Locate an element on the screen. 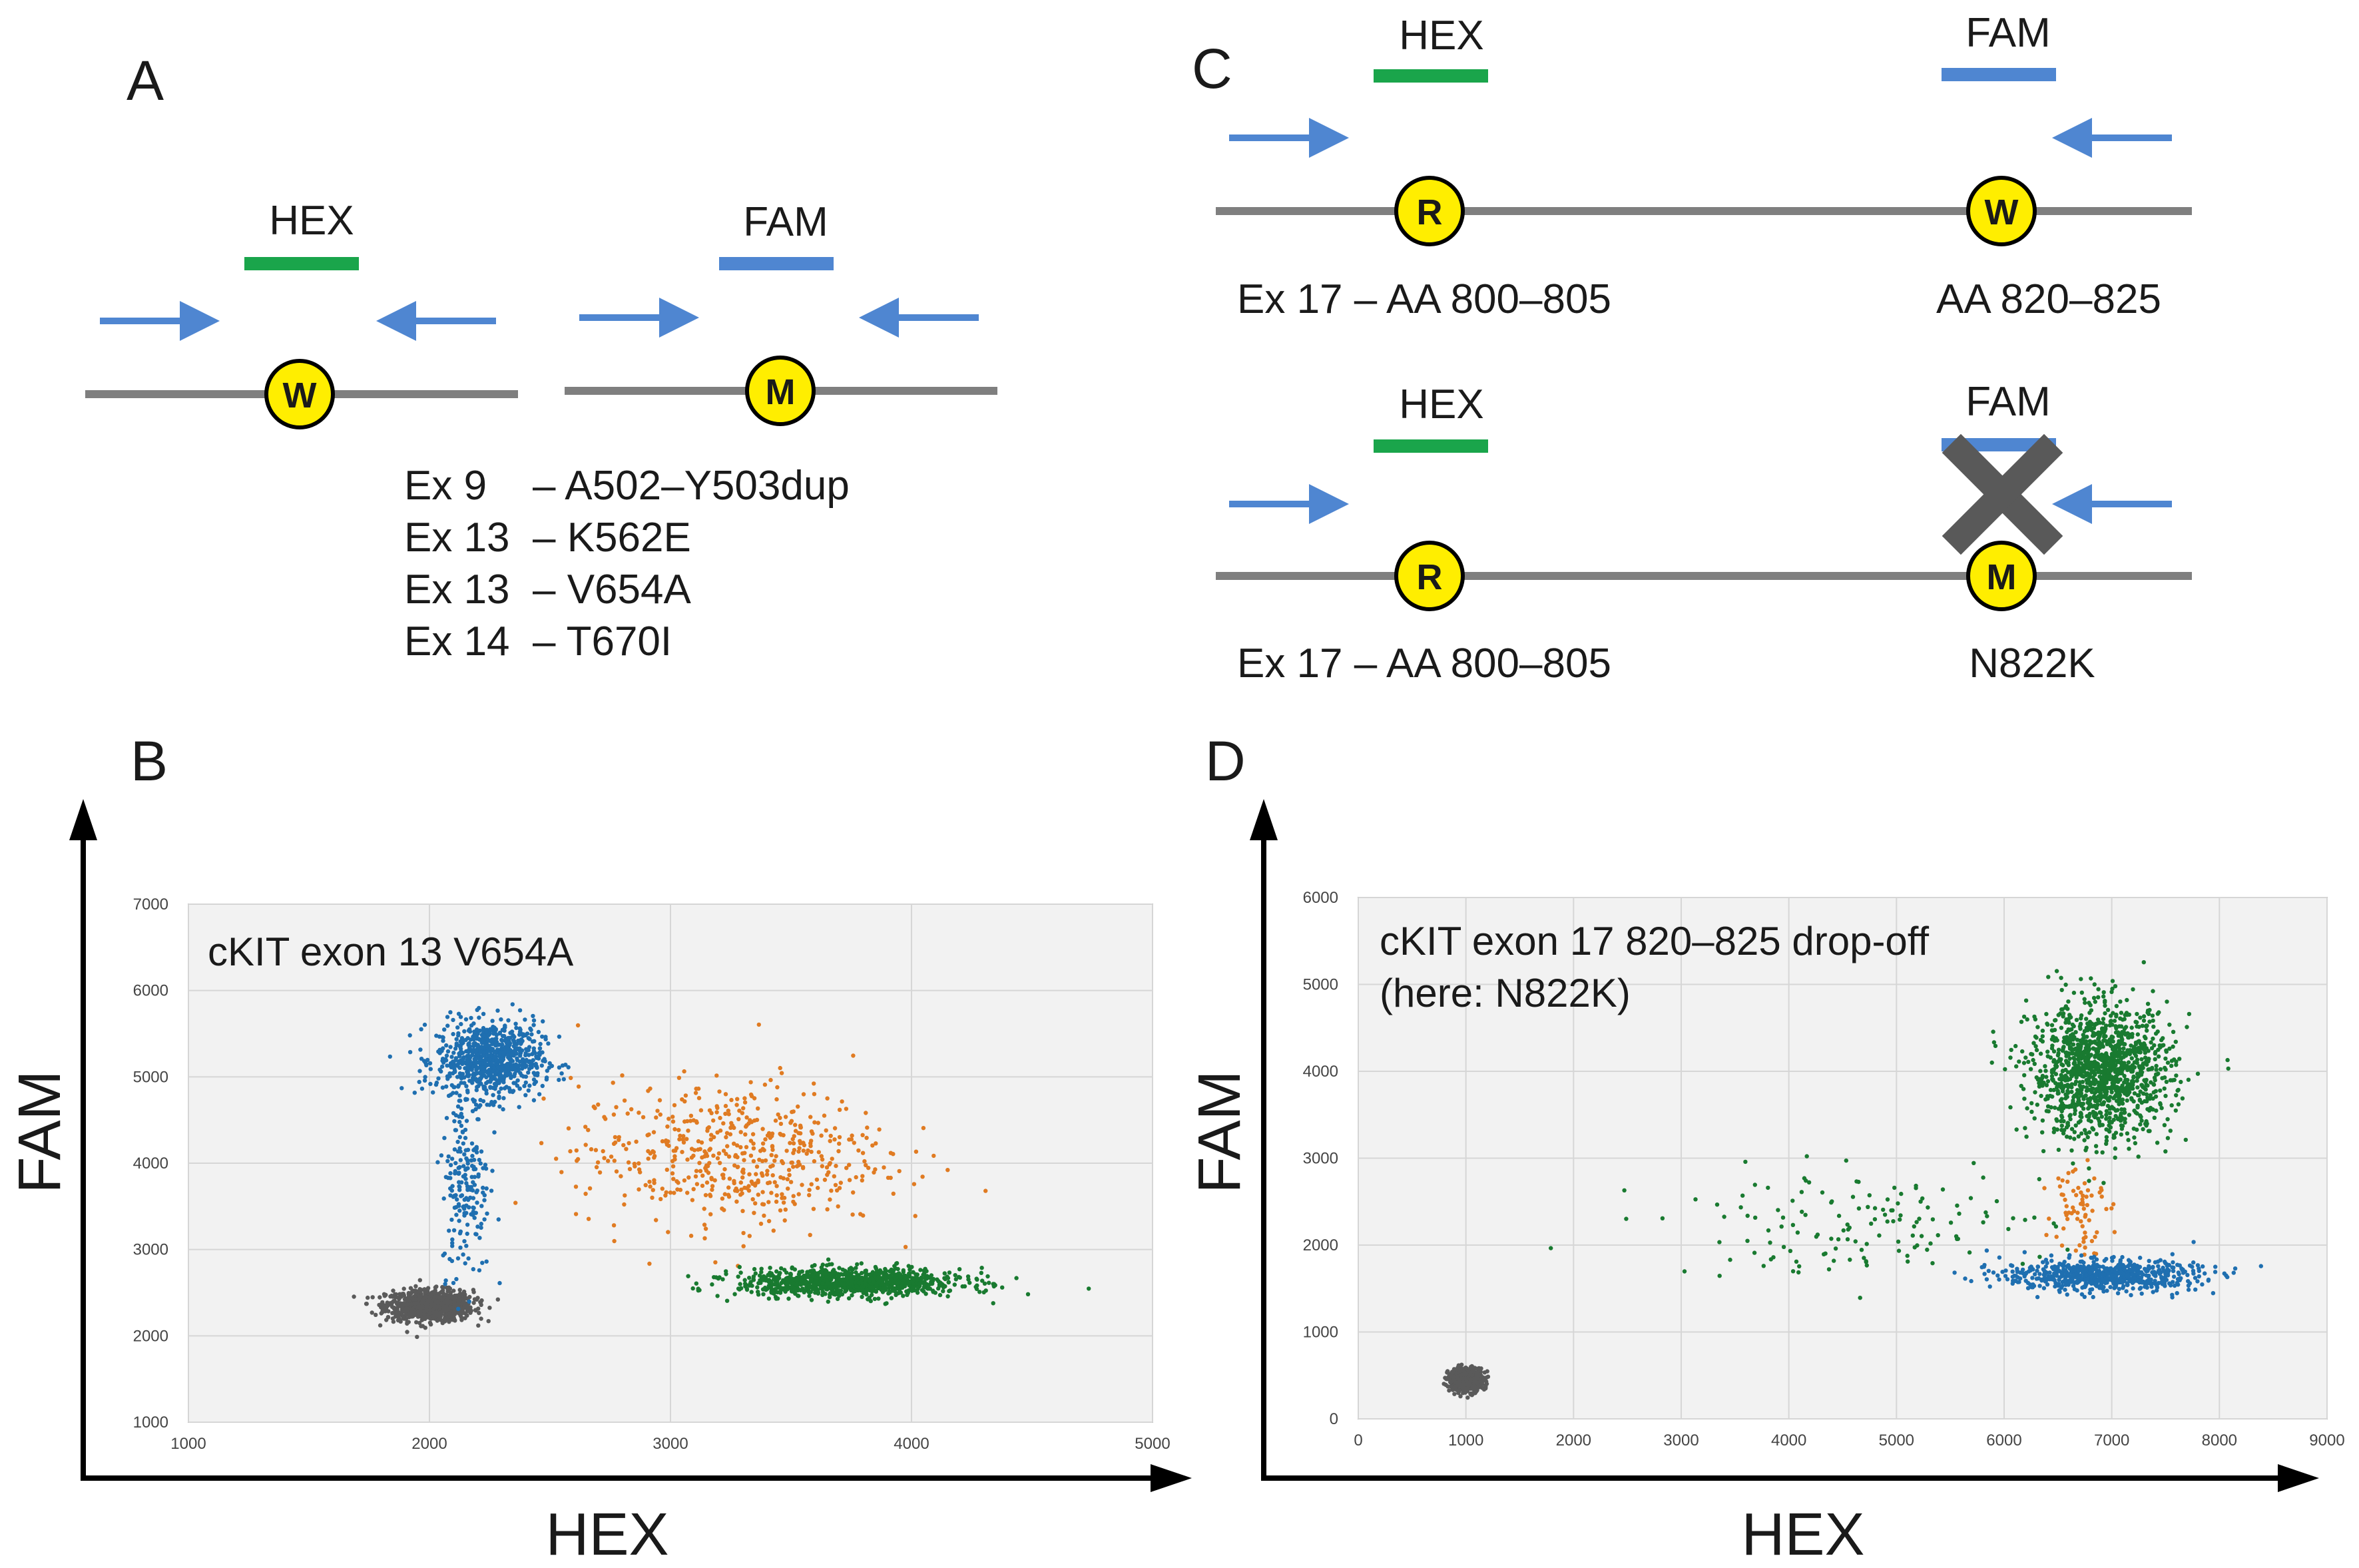 The height and width of the screenshot is (1568, 2359). x-tick-label: 3000 is located at coordinates (1681, 1440).